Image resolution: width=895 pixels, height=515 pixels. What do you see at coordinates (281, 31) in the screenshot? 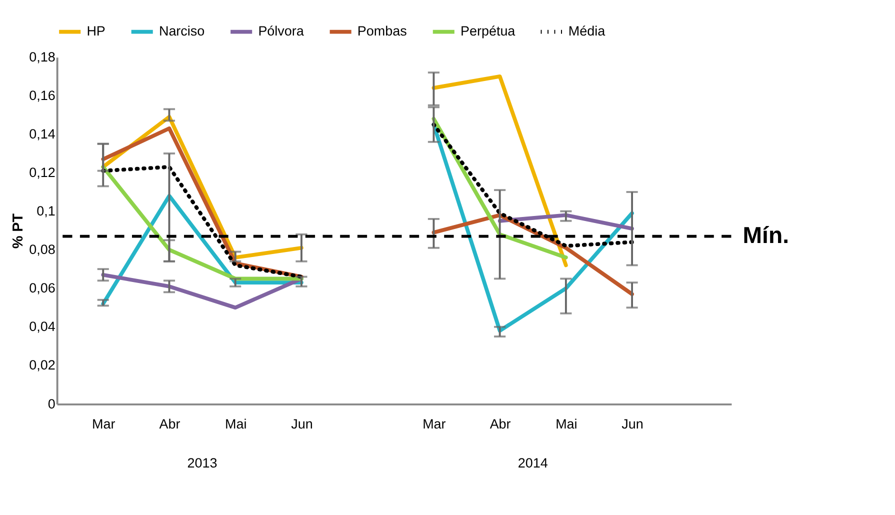
I see `legend-label: Pólvora` at bounding box center [281, 31].